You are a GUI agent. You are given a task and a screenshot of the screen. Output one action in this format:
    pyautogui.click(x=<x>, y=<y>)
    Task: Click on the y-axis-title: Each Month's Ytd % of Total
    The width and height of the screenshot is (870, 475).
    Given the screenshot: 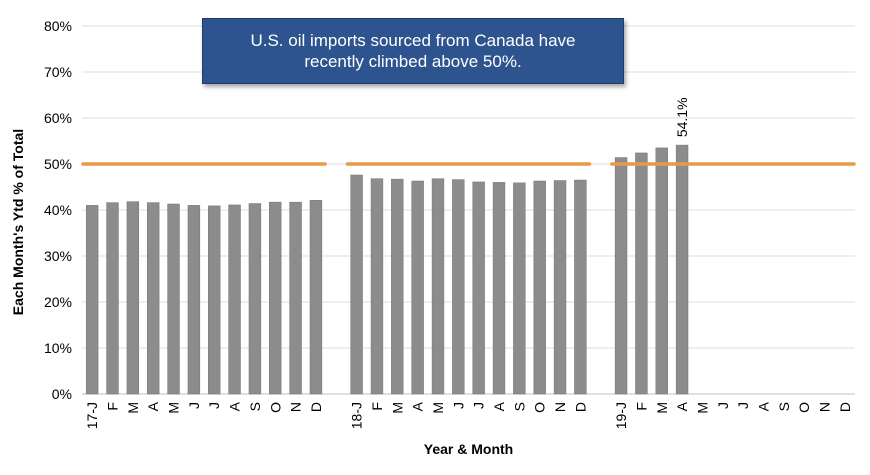 What is the action you would take?
    pyautogui.click(x=18, y=222)
    